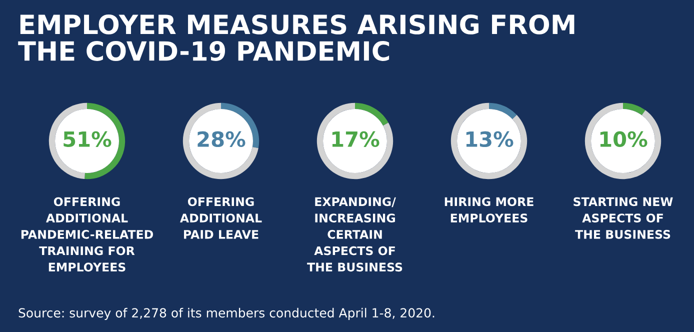  I want to click on text: EMPLOYER MEASURES ARISING FROM THE COVID-19 PANDEMIC, so click(296, 37).